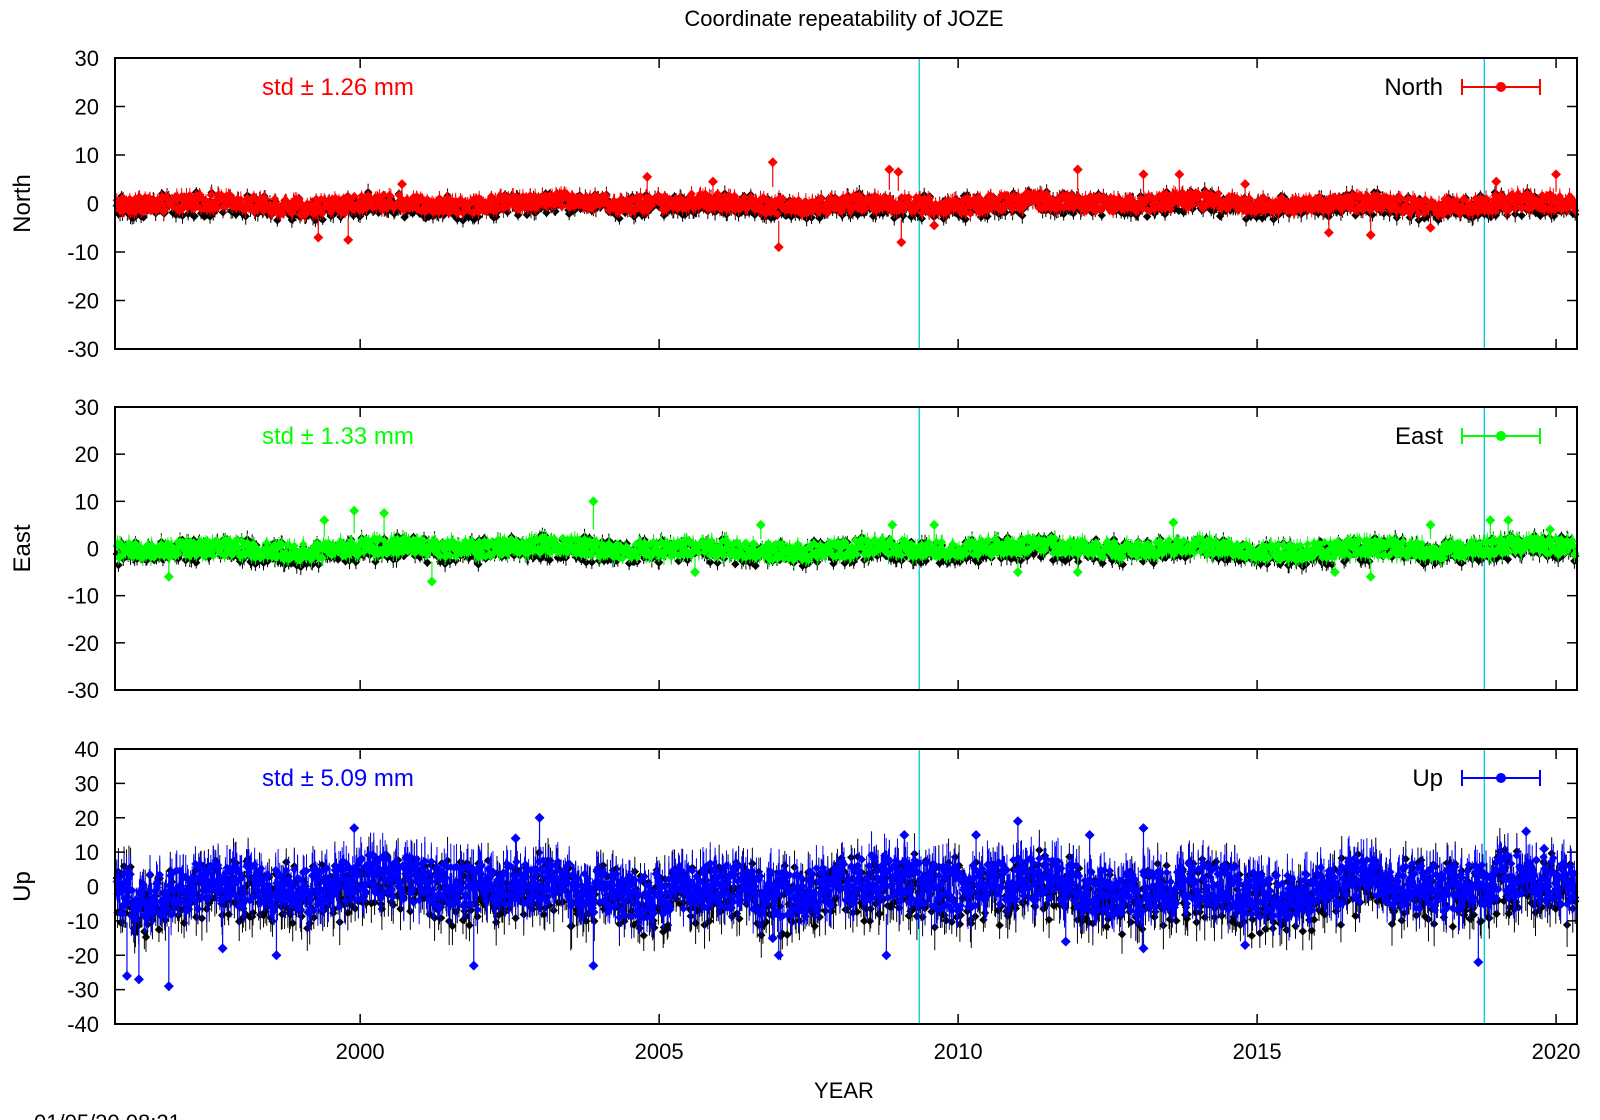 The width and height of the screenshot is (1600, 1120). Describe the element at coordinates (83, 349) in the screenshot. I see `y-tick-label: -30` at that location.